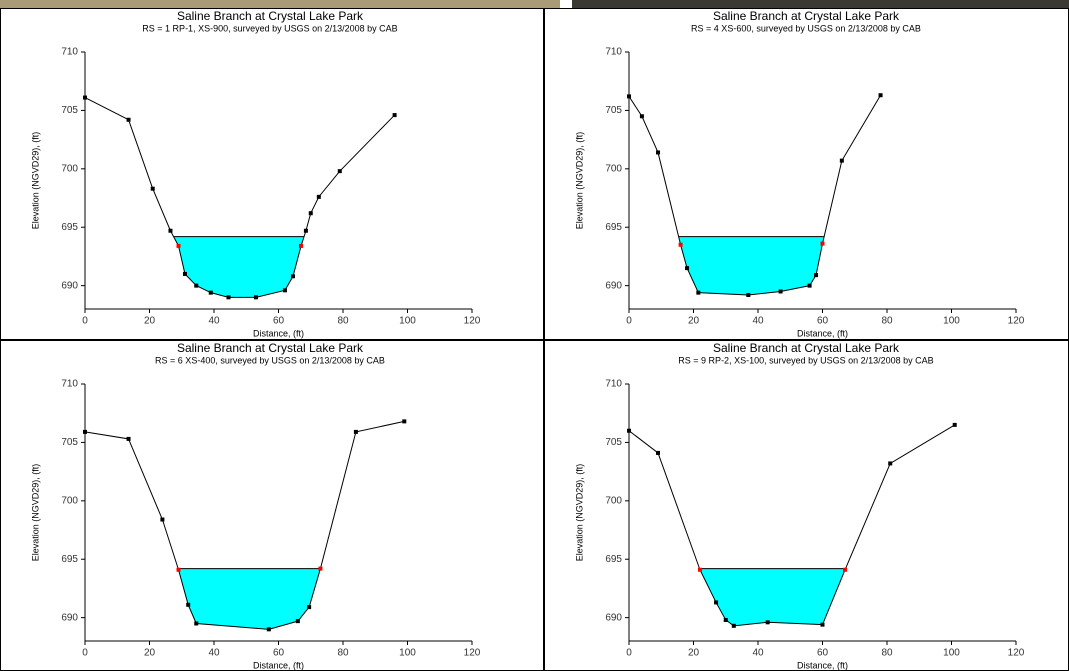 The height and width of the screenshot is (671, 1069). I want to click on y-tick-label: 695, so click(69, 227).